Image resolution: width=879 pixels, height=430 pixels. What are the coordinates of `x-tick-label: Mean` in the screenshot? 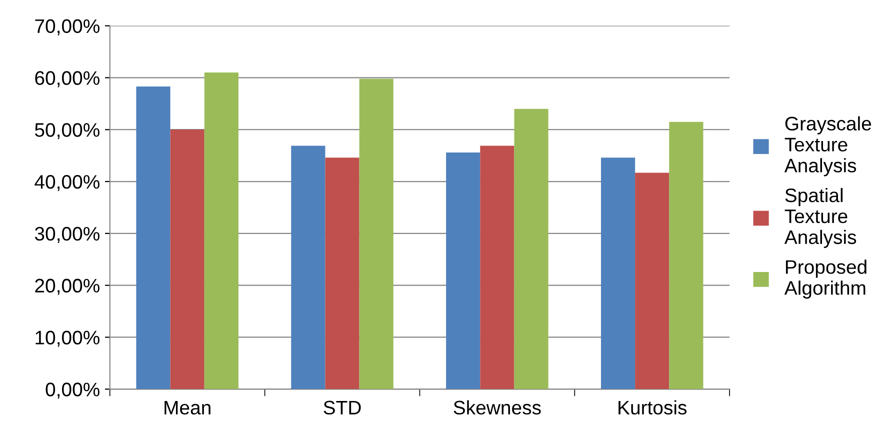 It's located at (187, 407).